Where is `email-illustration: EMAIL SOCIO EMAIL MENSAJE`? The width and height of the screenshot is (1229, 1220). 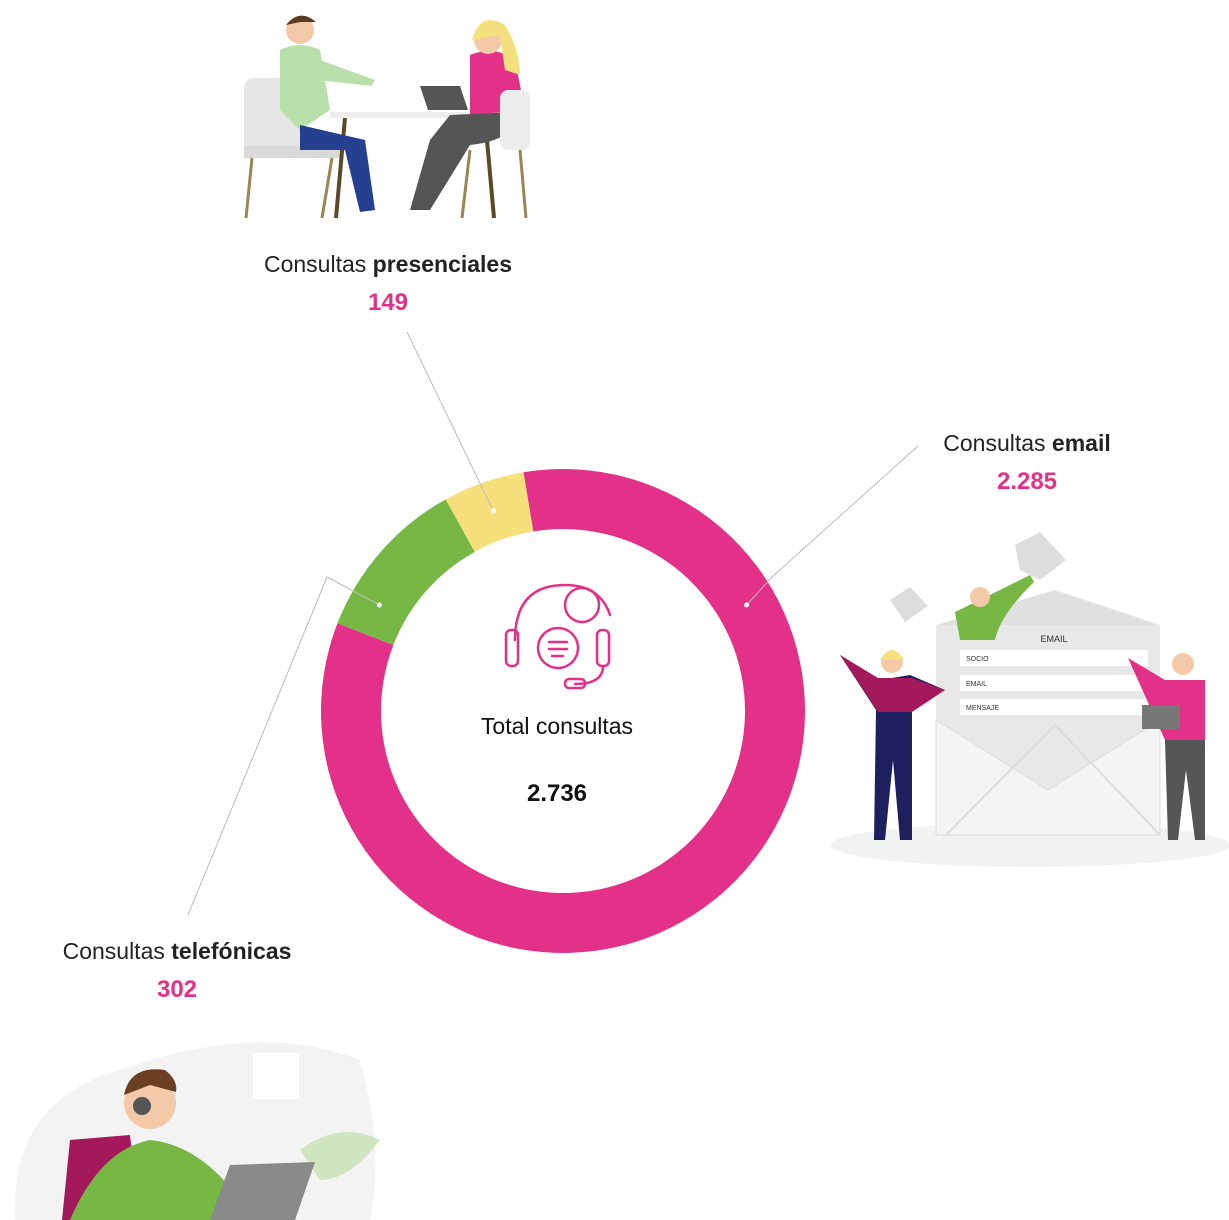
email-illustration: EMAIL SOCIO EMAIL MENSAJE is located at coordinates (1029, 699).